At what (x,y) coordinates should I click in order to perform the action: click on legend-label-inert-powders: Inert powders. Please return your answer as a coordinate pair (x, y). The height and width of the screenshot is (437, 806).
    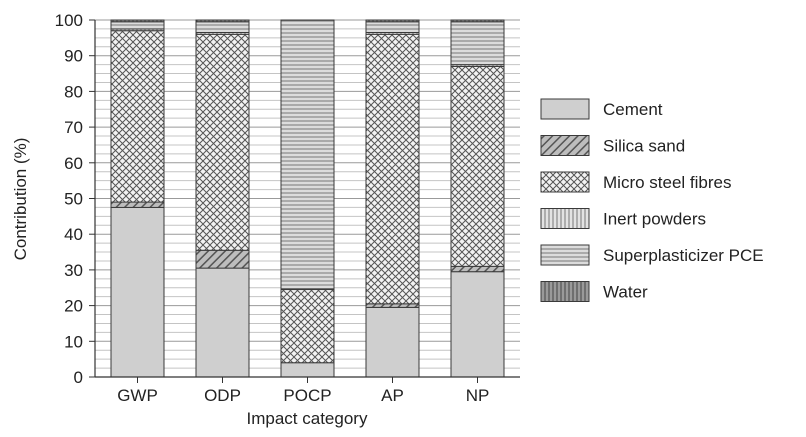
    Looking at the image, I should click on (654, 219).